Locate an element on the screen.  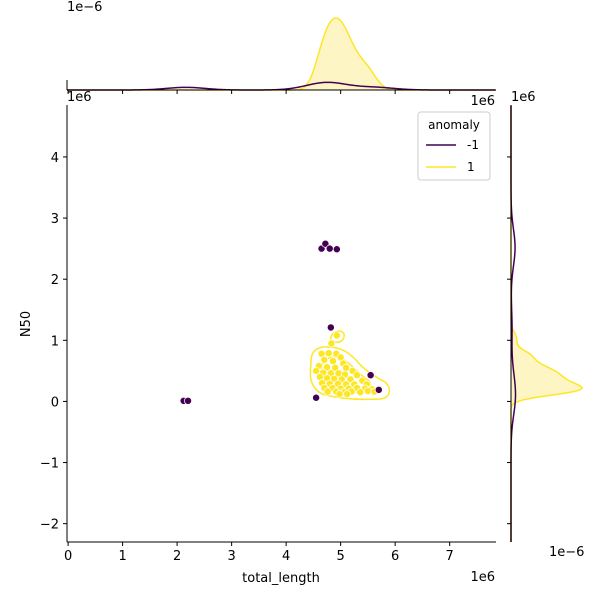
y-tick-label: −1 is located at coordinates (49, 464).